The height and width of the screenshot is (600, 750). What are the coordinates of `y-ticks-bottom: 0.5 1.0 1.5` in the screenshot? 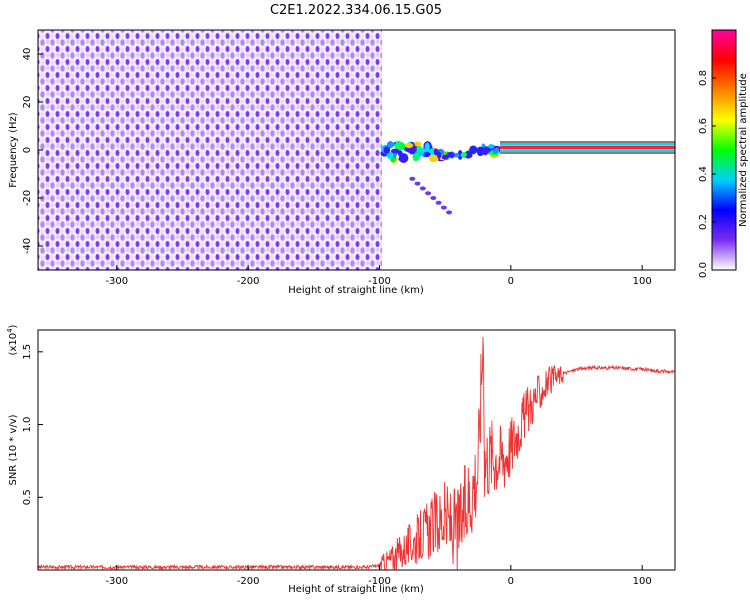 It's located at (32, 424).